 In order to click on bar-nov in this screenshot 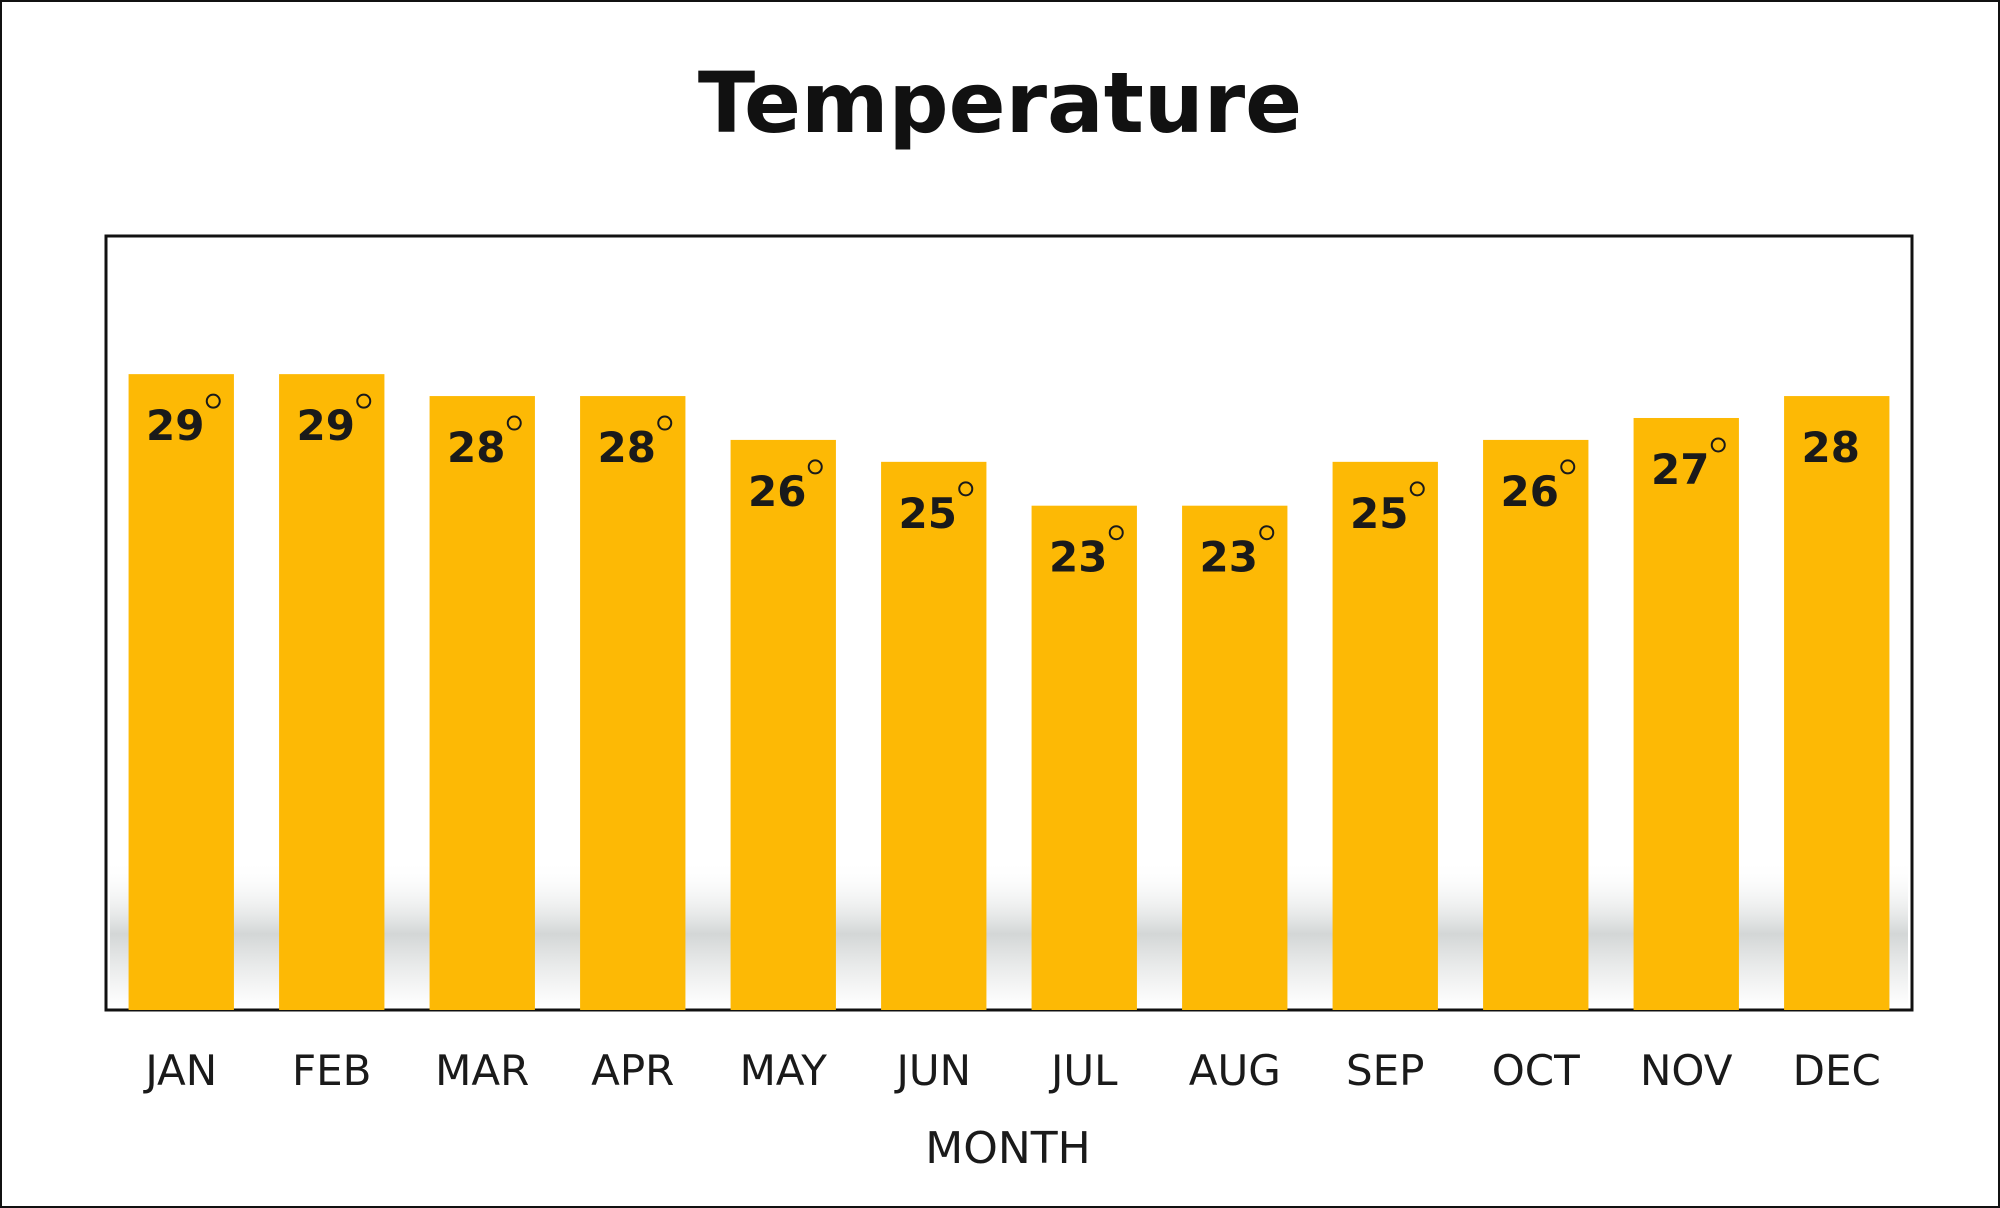, I will do `click(1686, 714)`.